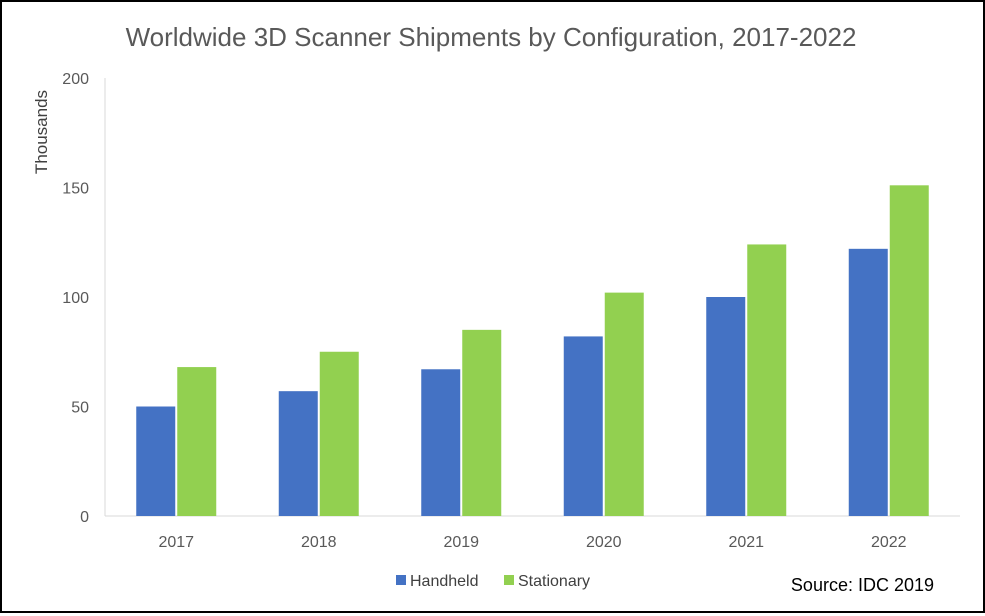 The image size is (985, 616). I want to click on bar-stationary-2018, so click(339, 433).